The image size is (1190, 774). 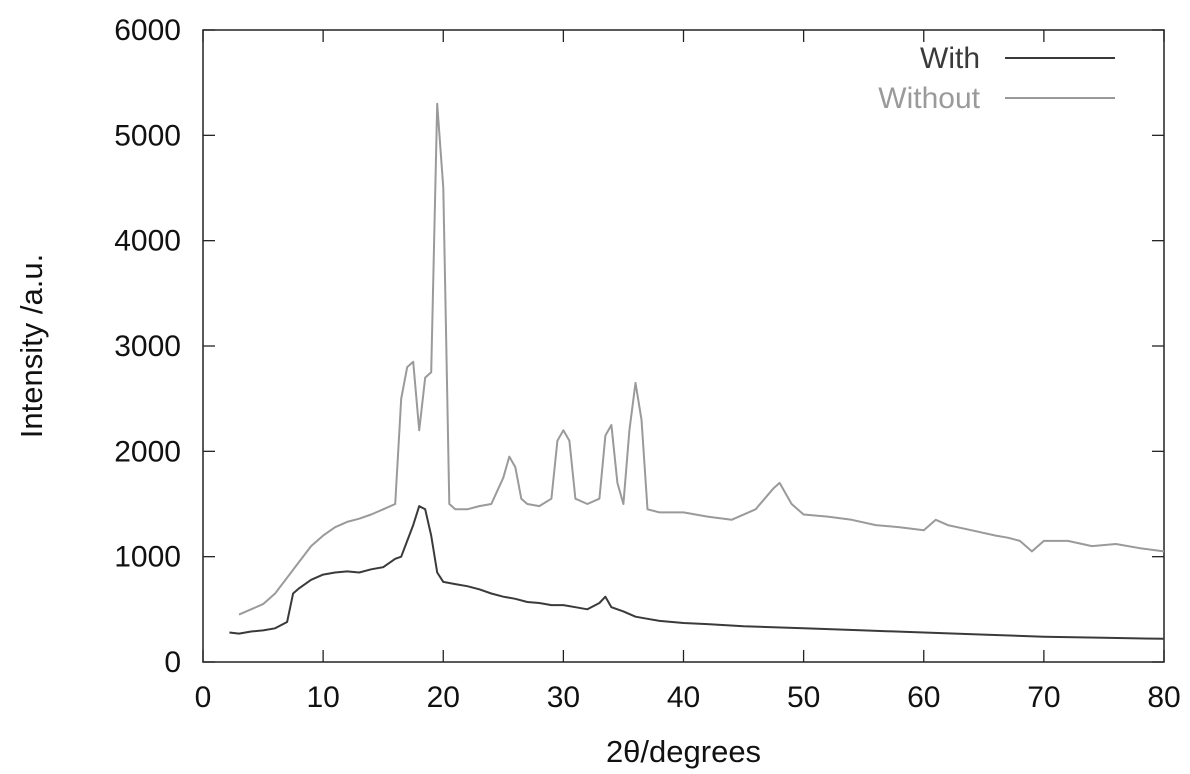 I want to click on y-tick-label: 4000, so click(x=147, y=241).